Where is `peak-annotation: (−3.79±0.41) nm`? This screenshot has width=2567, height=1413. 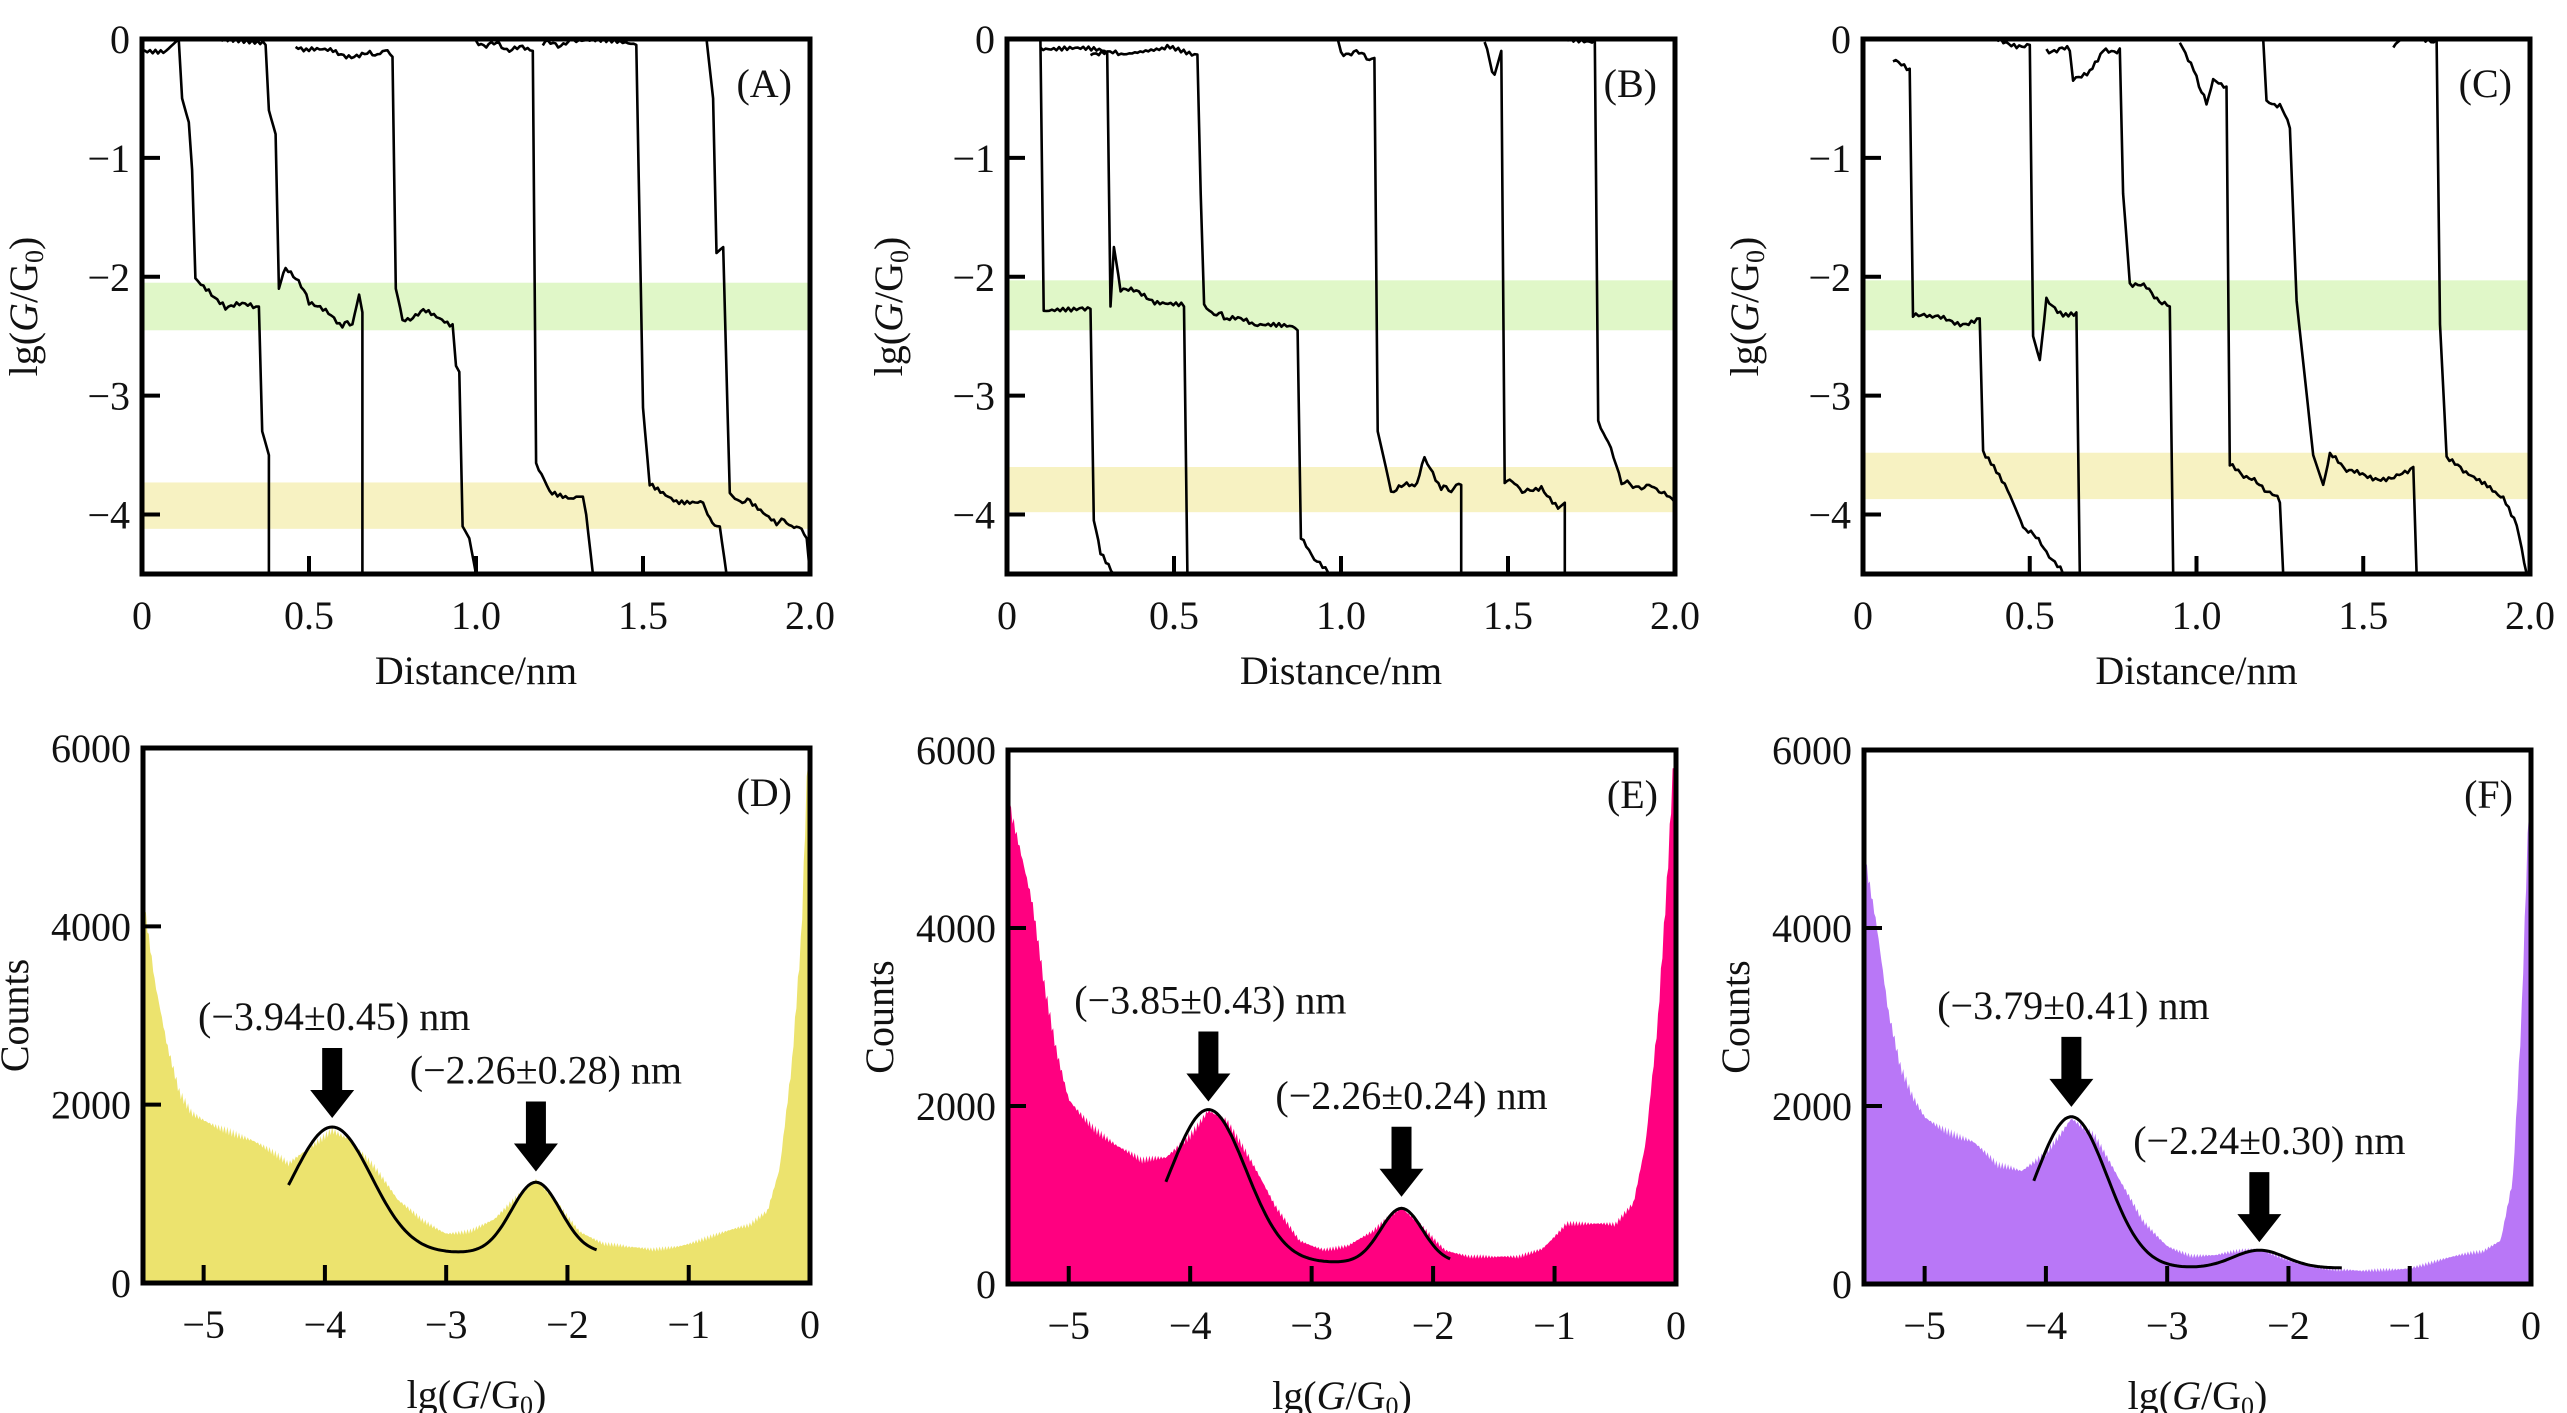 peak-annotation: (−3.79±0.41) nm is located at coordinates (2073, 1045).